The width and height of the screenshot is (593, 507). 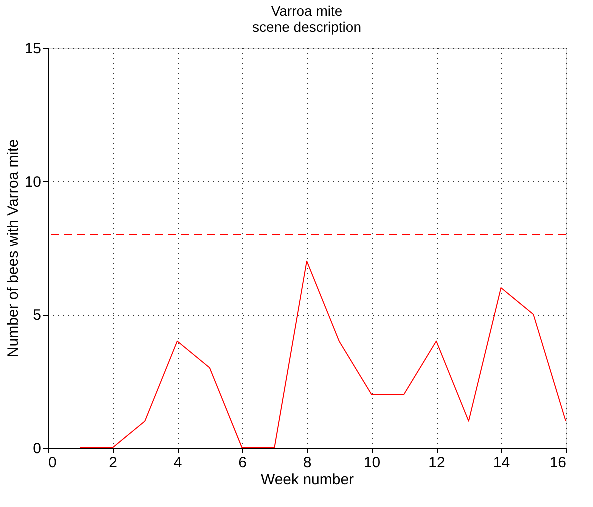 I want to click on y-tick-label: 0, so click(x=37, y=449).